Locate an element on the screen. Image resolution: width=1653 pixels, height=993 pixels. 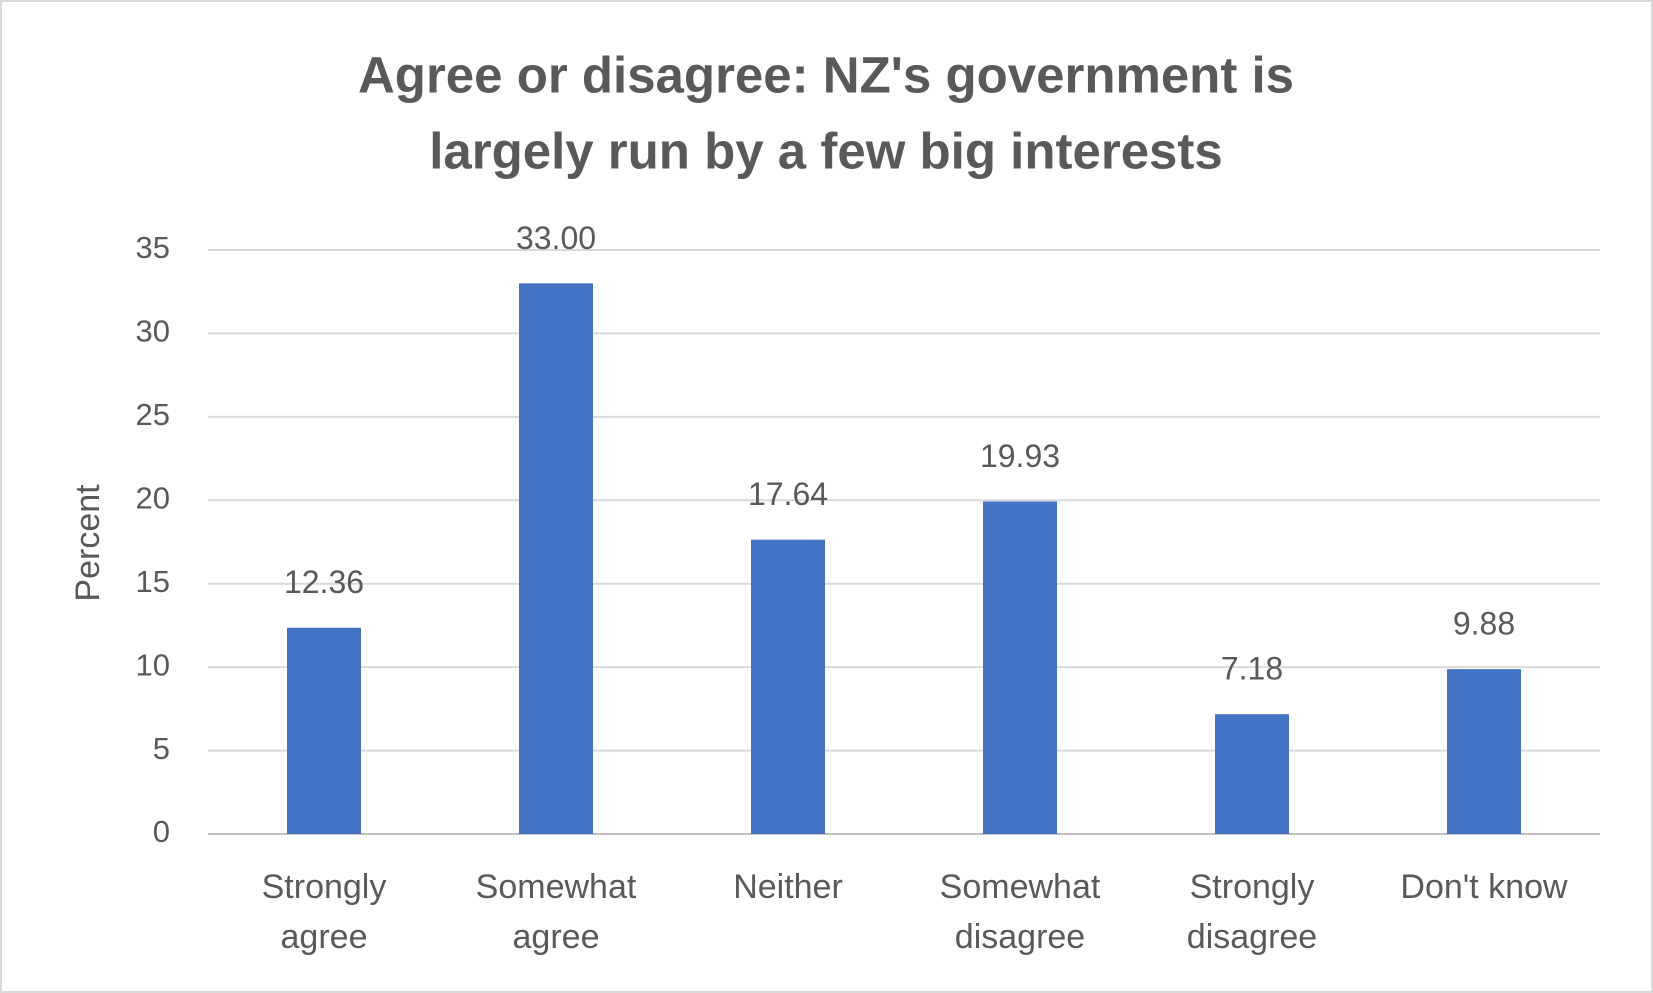
data-label: 12.36 is located at coordinates (324, 582).